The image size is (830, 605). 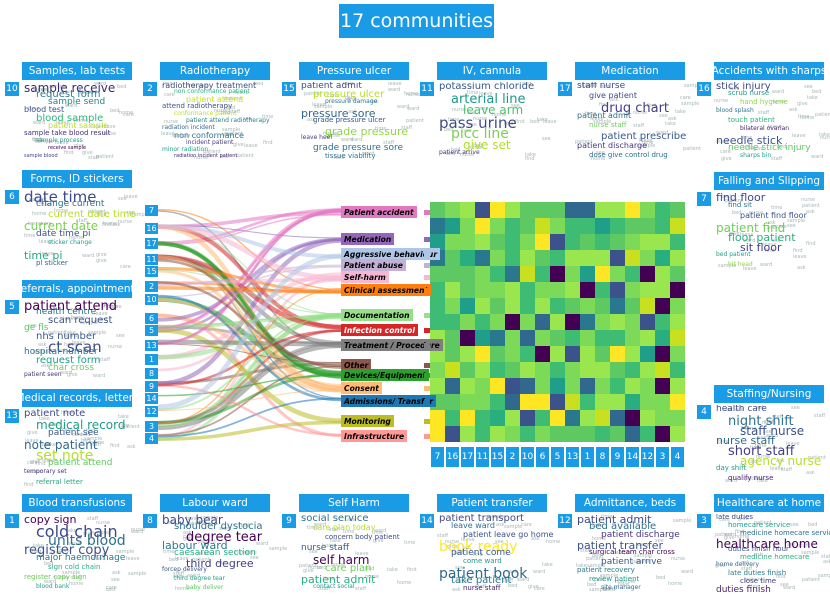 What do you see at coordinates (77, 179) in the screenshot?
I see `community-name: Forms, ID stickers` at bounding box center [77, 179].